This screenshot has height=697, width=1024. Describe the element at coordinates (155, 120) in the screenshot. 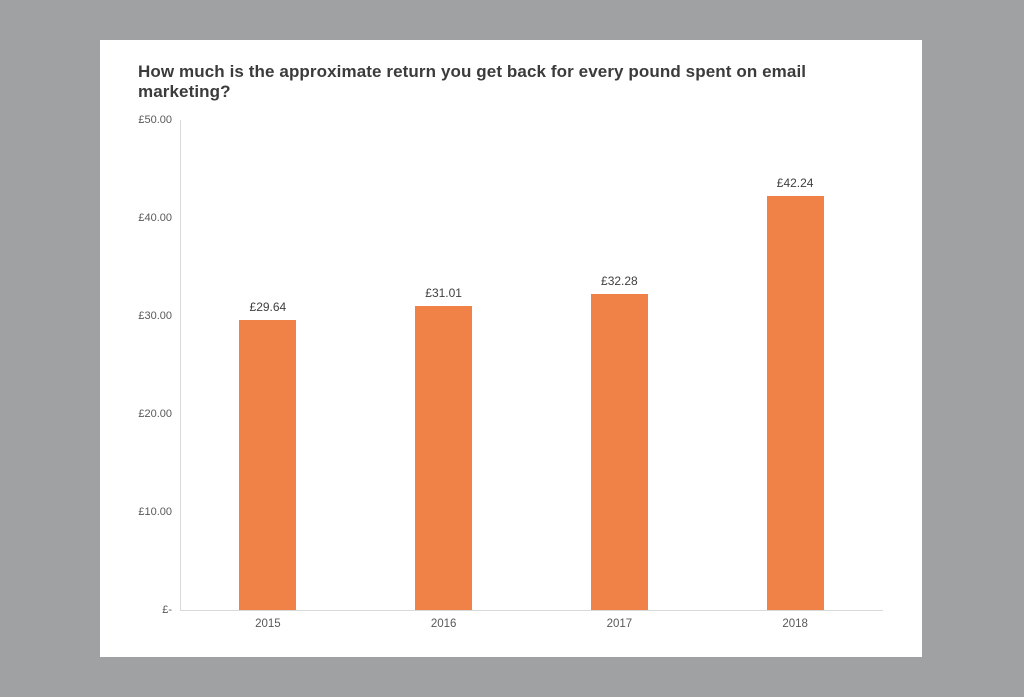

I see `y-axis-tick-label: £50.00` at that location.